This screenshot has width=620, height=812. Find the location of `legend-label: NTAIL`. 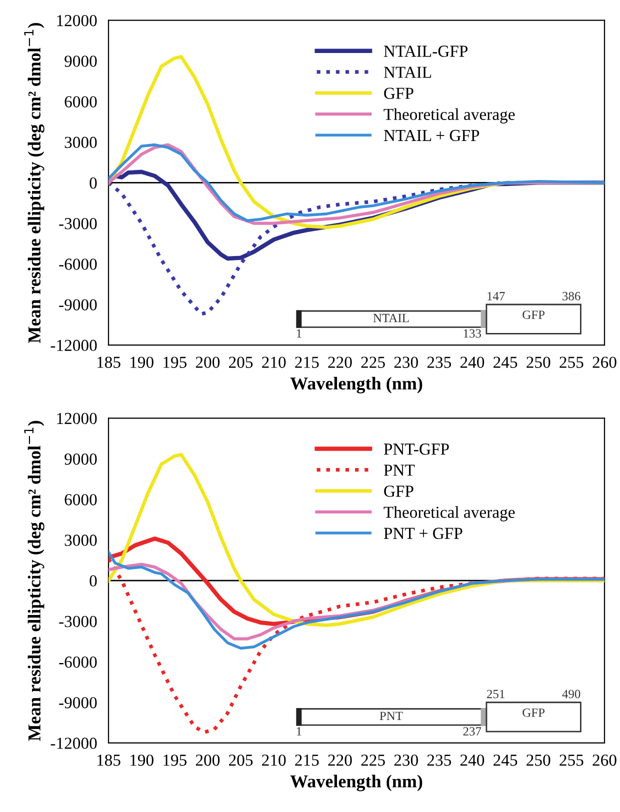

legend-label: NTAIL is located at coordinates (408, 72).